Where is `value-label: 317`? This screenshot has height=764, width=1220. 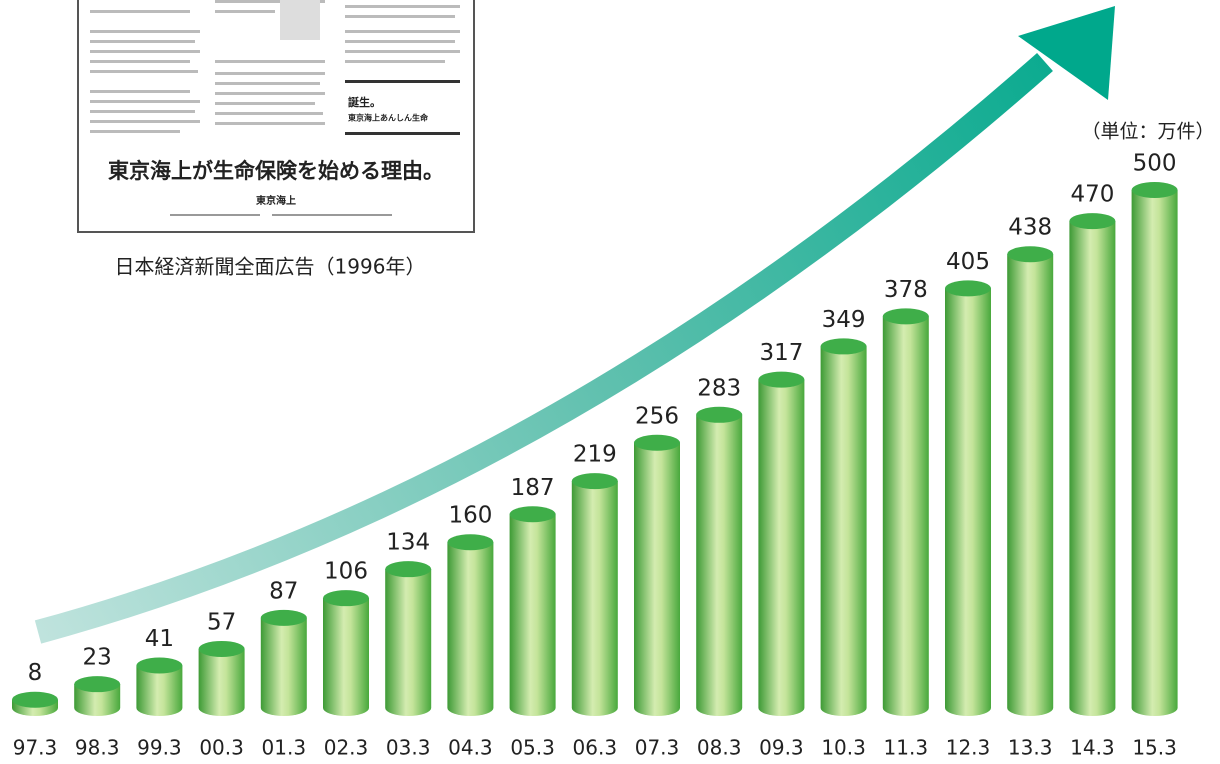 value-label: 317 is located at coordinates (781, 353).